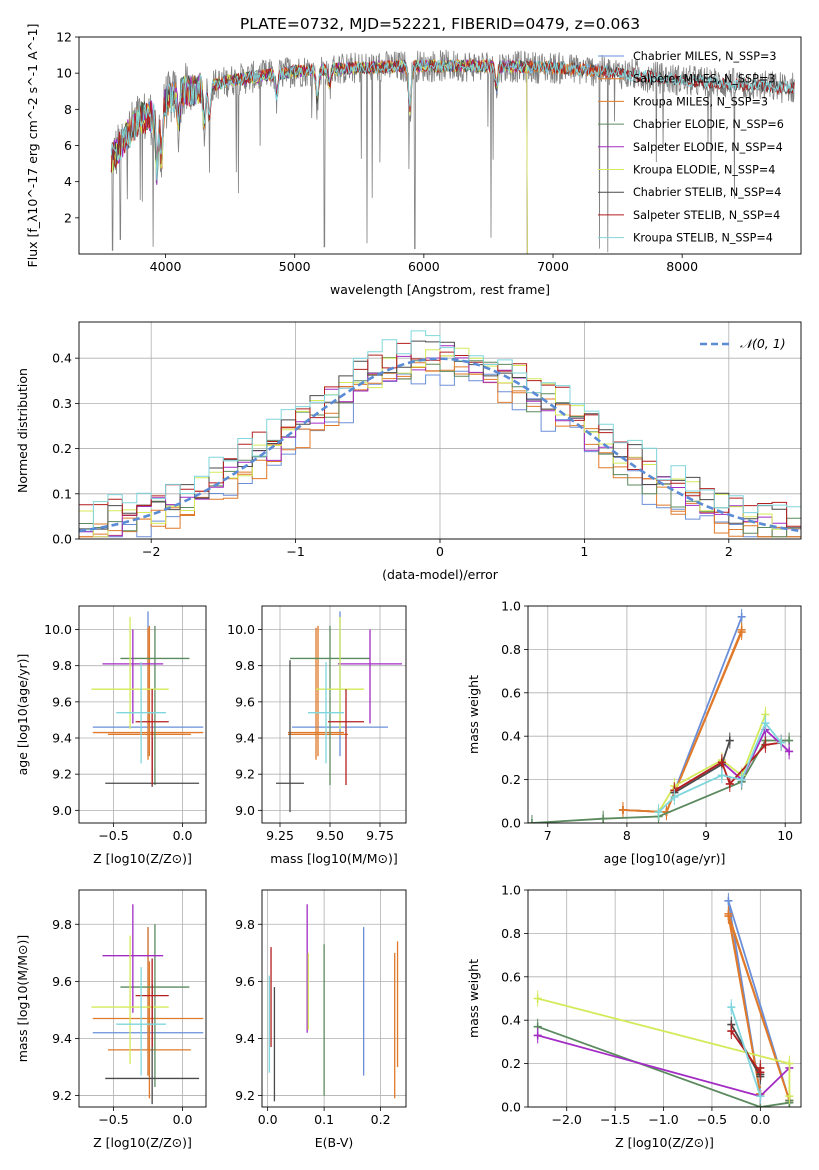 This screenshot has width=819, height=1170. What do you see at coordinates (424, 266) in the screenshot?
I see `spectrum-xtick-label: 6000` at bounding box center [424, 266].